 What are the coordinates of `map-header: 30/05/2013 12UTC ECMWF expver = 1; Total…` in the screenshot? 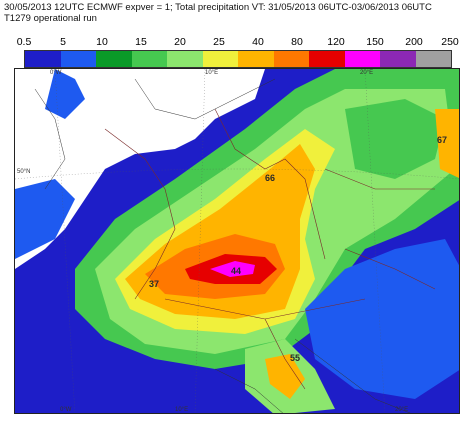 It's located at (218, 13).